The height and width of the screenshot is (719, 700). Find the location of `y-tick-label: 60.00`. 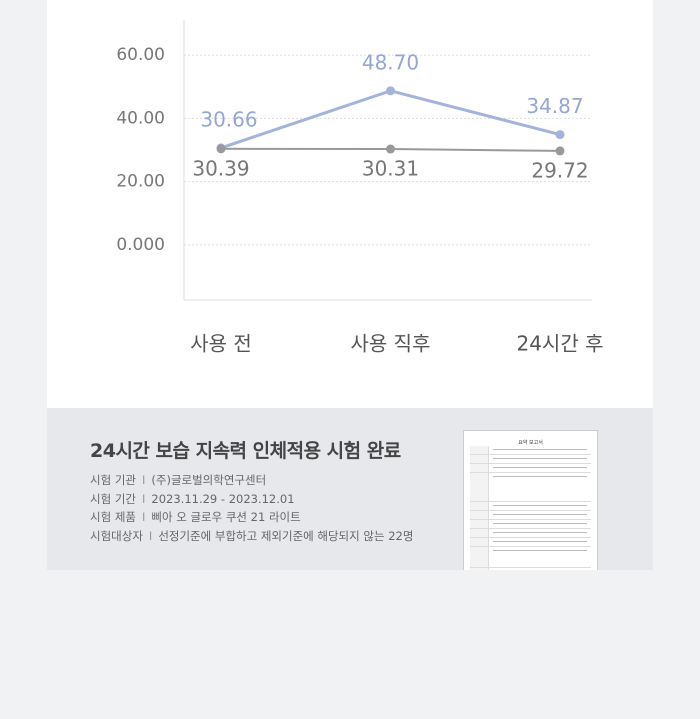

y-tick-label: 60.00 is located at coordinates (140, 55).